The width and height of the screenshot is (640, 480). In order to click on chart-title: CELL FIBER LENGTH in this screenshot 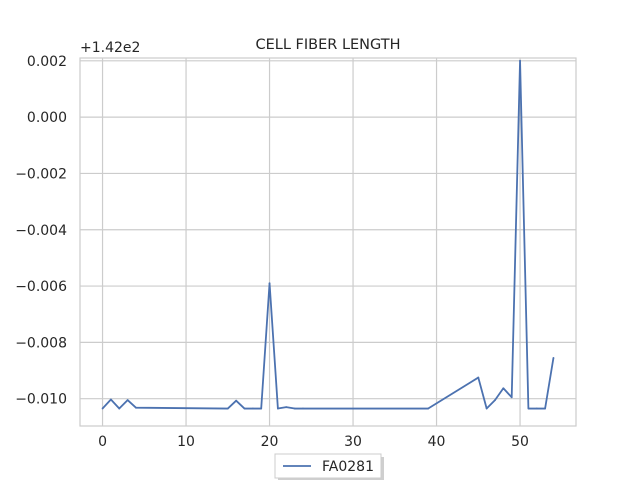, I will do `click(327, 45)`.